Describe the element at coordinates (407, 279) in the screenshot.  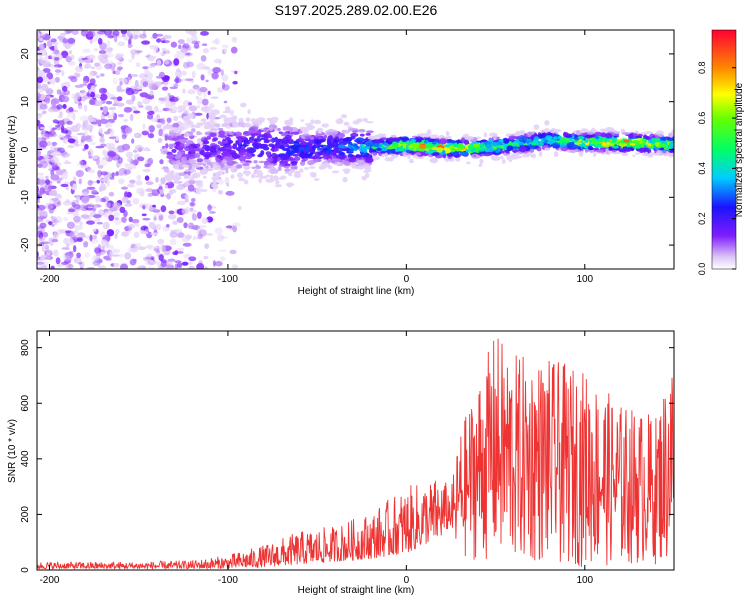
I see `x-tick-label: 0` at that location.